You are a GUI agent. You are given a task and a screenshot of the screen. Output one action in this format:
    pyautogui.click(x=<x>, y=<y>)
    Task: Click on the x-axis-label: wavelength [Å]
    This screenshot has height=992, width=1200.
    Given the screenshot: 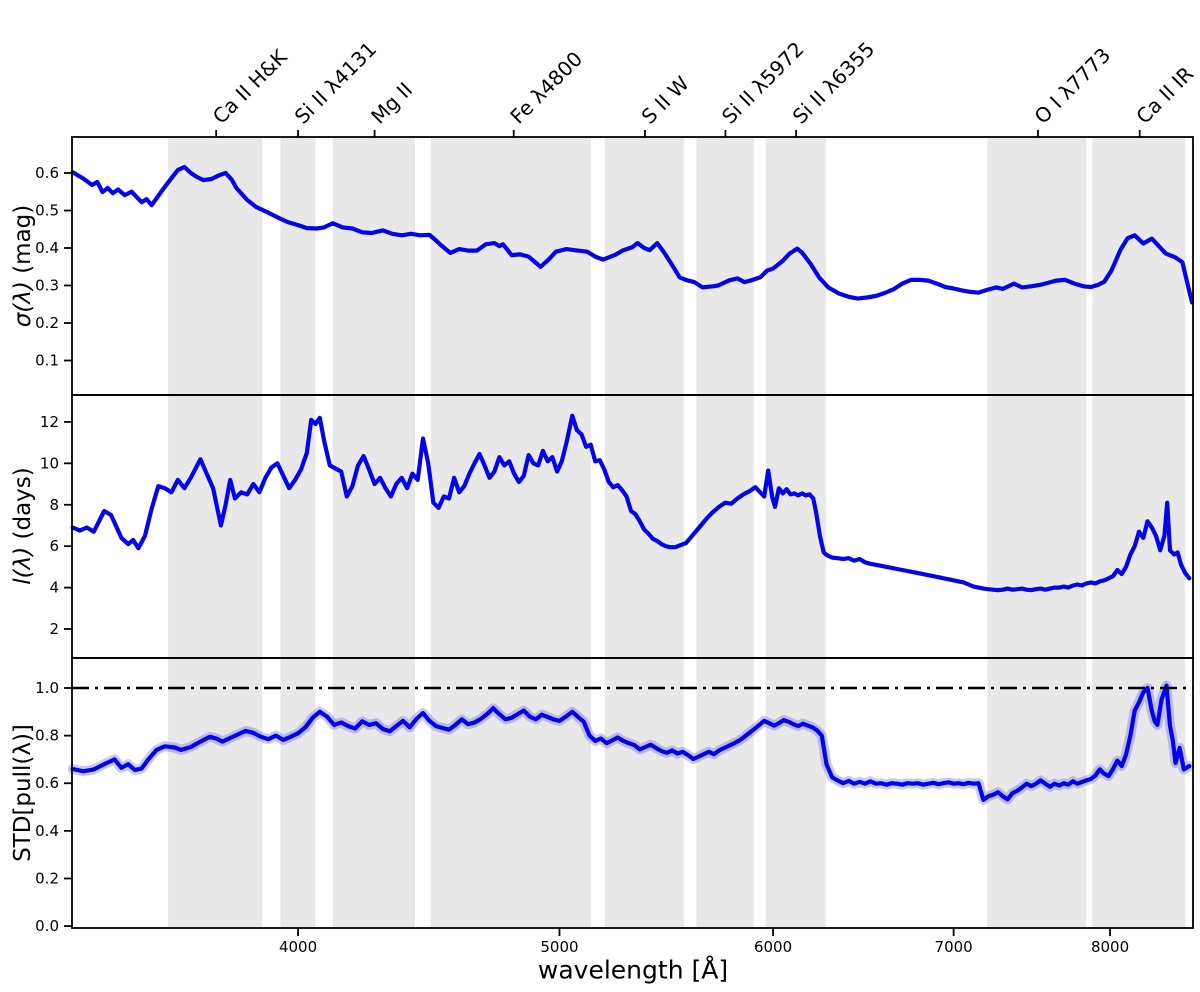 What is the action you would take?
    pyautogui.click(x=633, y=970)
    